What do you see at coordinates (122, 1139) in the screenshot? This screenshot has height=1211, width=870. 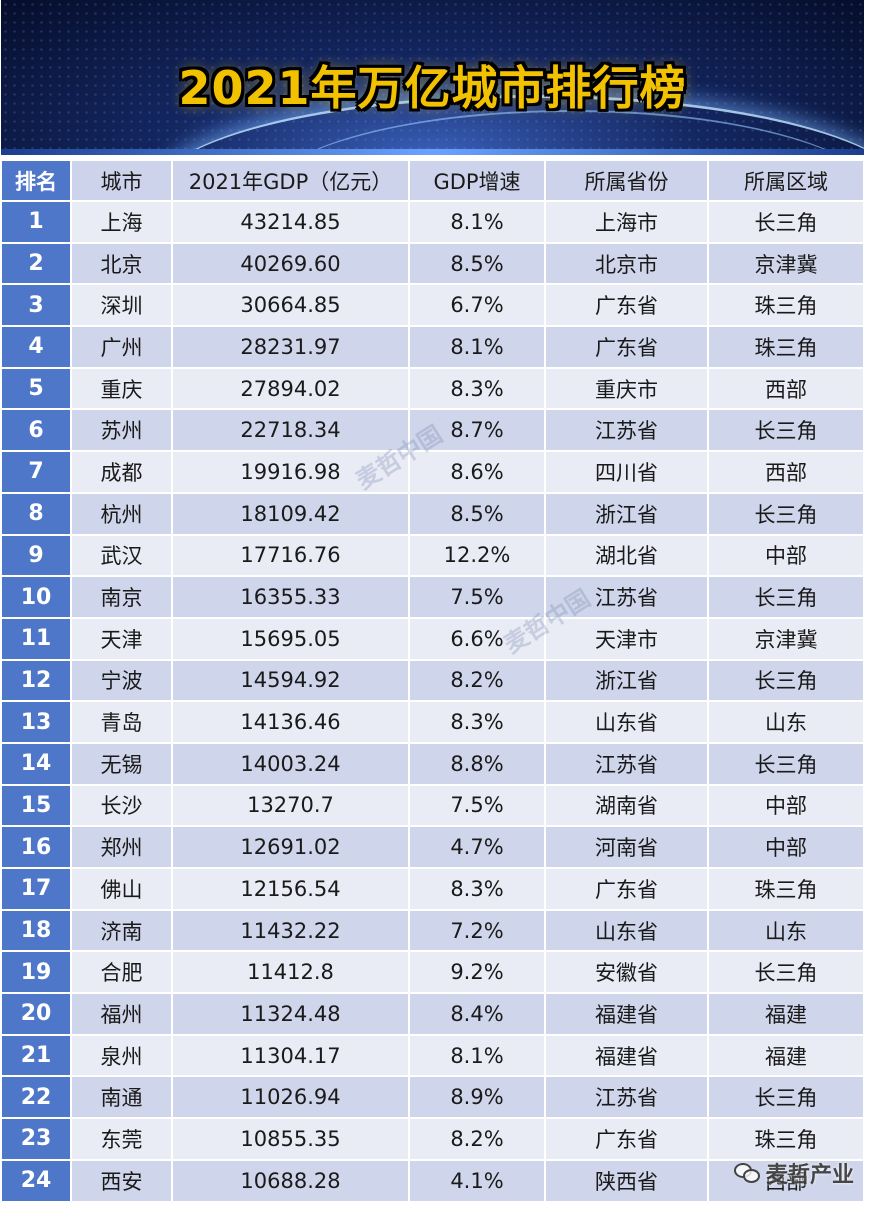 I see `cell-city: 东莞` at bounding box center [122, 1139].